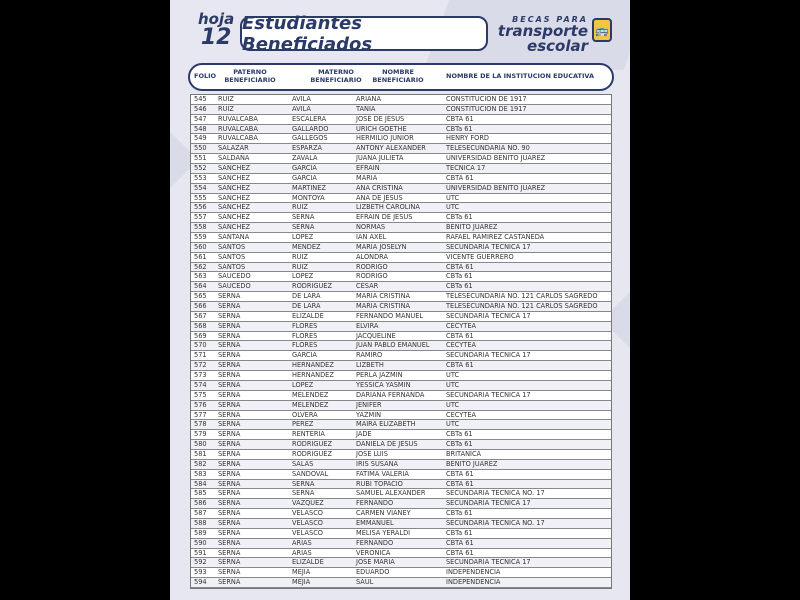  Describe the element at coordinates (379, 187) in the screenshot. I see `nombre-cell: ANA CRISTINA` at that location.